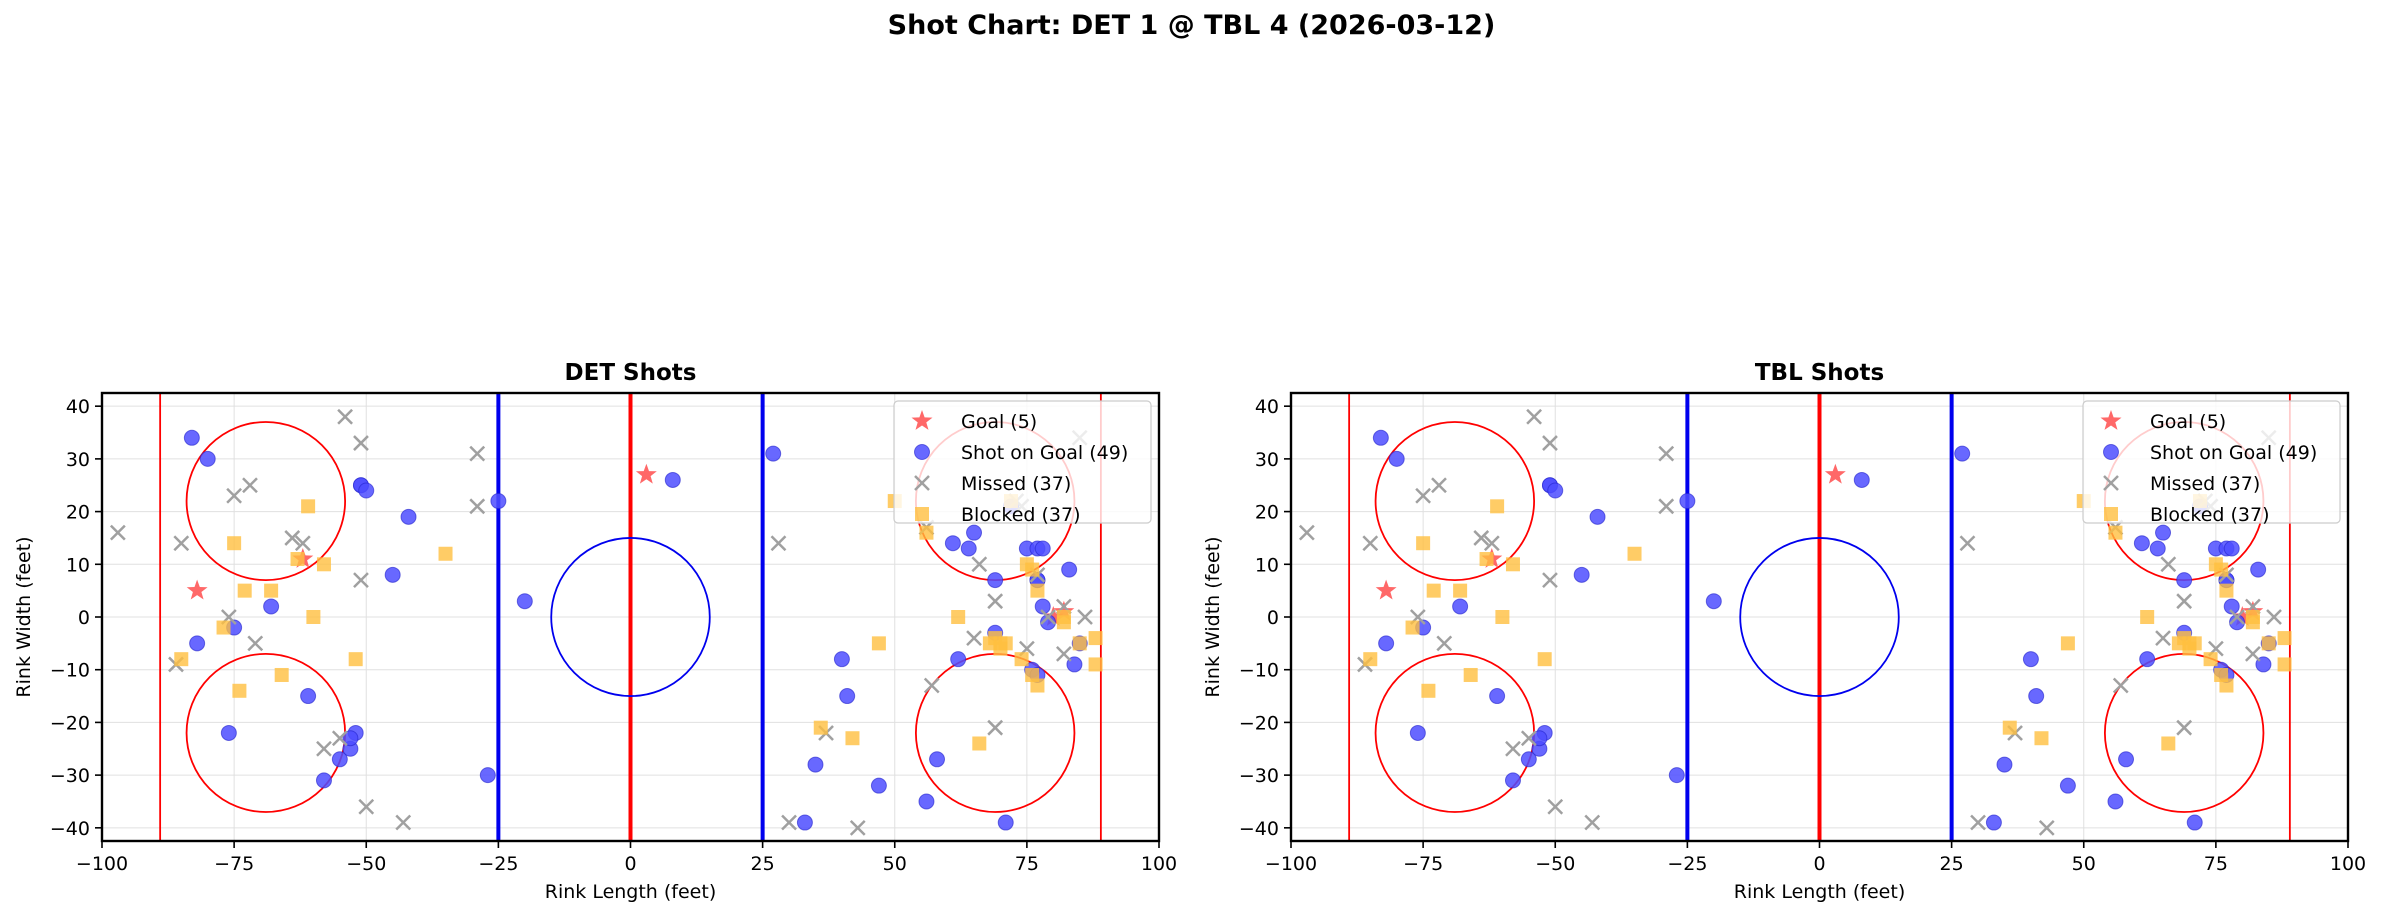  I want to click on legend-label: Shot on Goal (49), so click(2233, 453).